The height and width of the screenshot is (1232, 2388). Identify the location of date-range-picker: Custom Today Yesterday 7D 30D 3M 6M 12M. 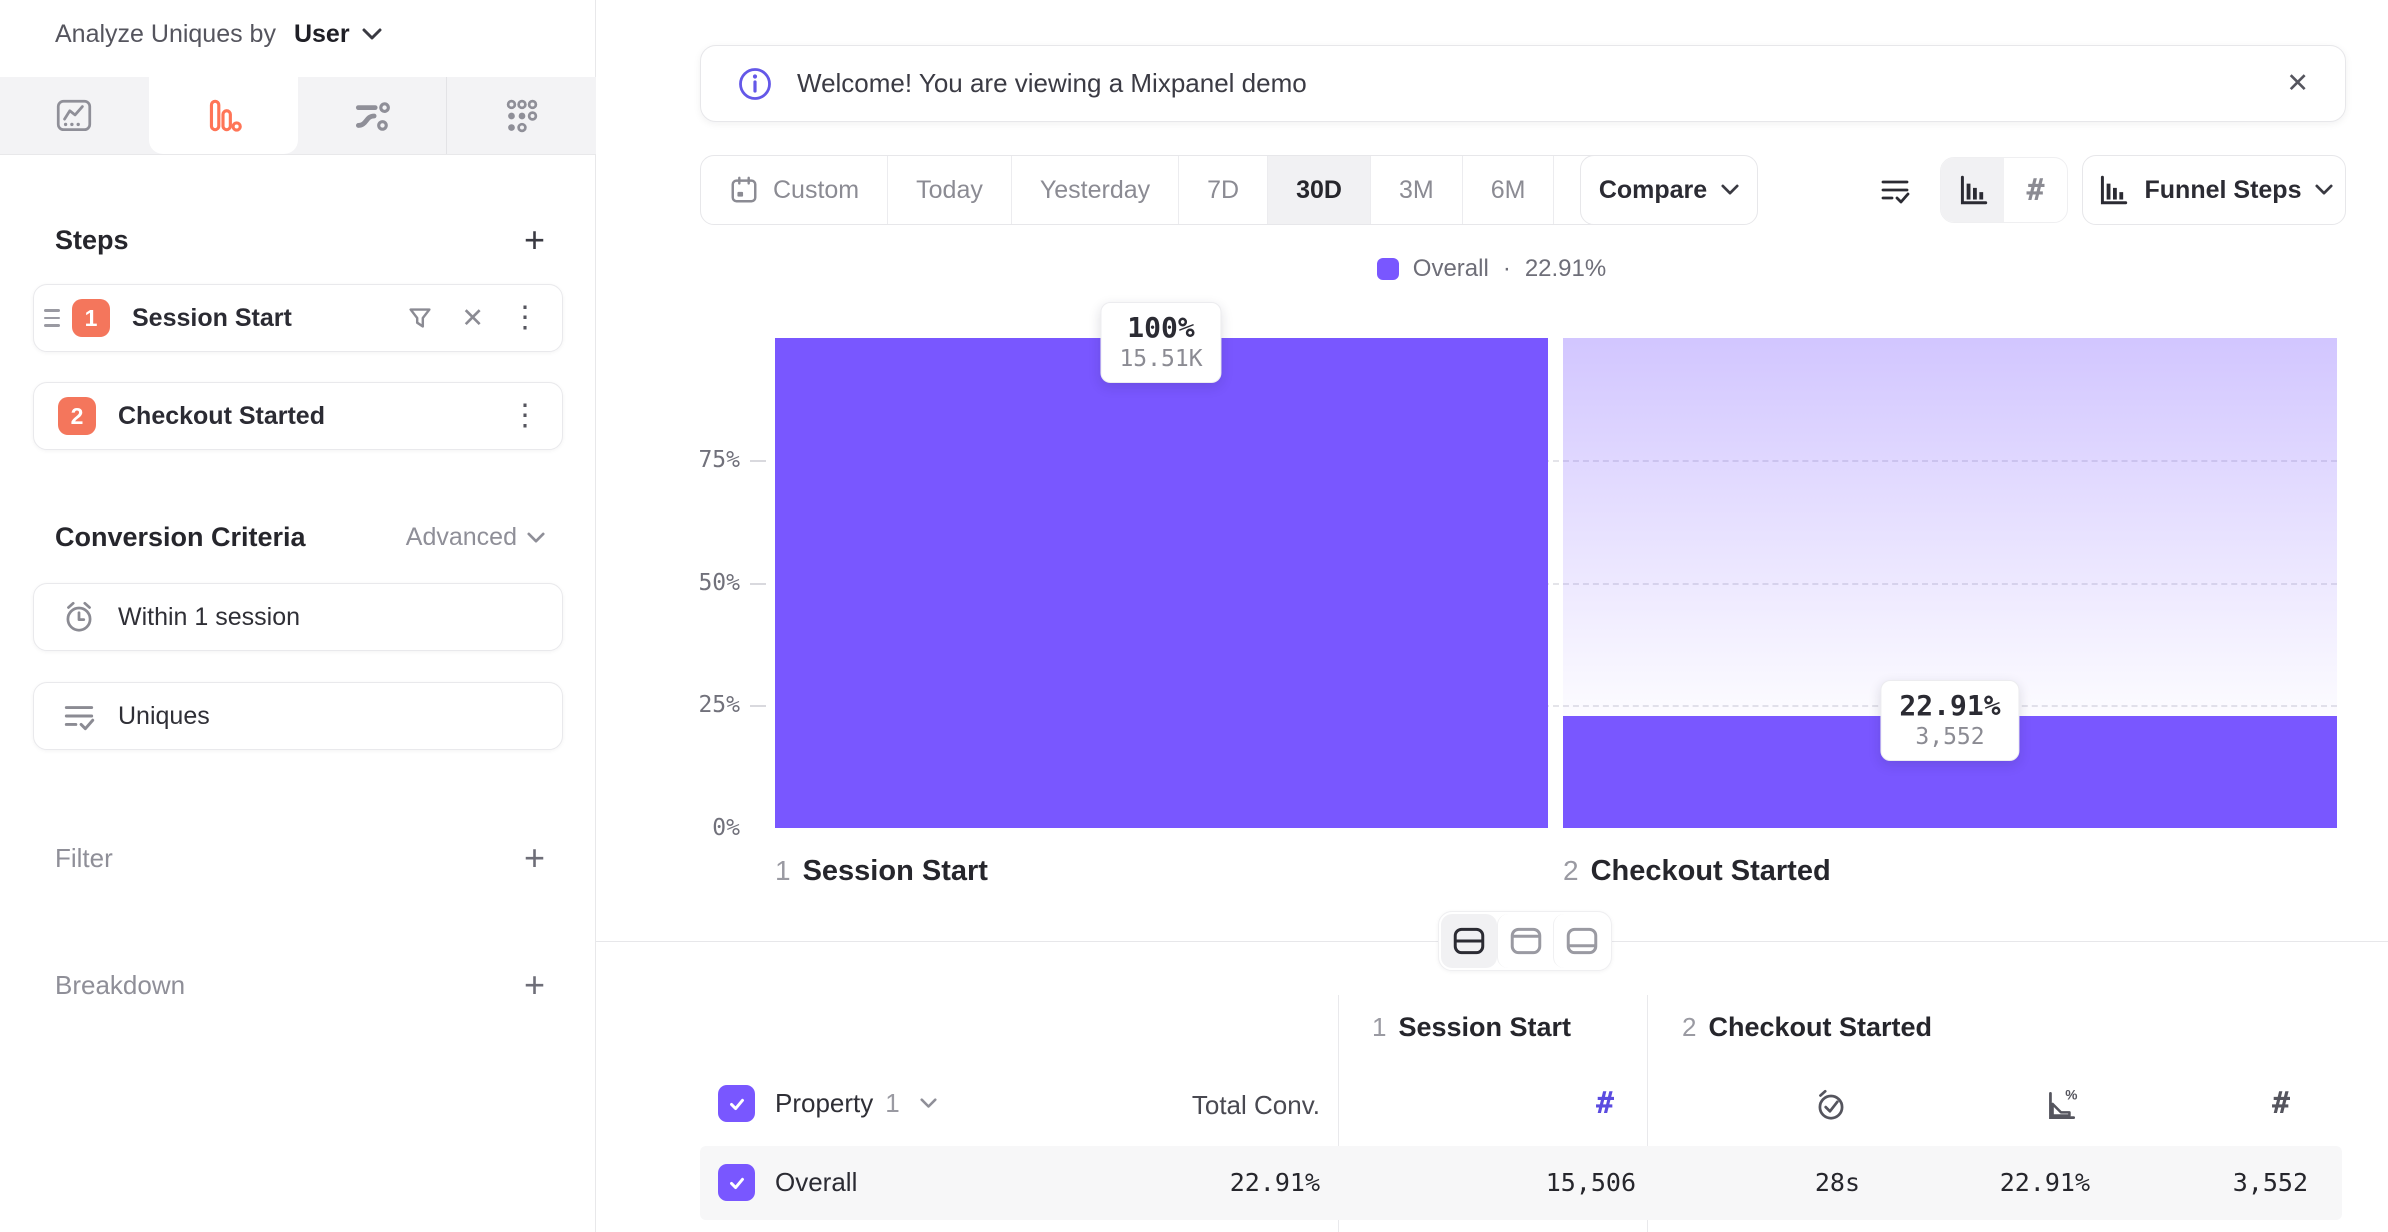
(1180, 190).